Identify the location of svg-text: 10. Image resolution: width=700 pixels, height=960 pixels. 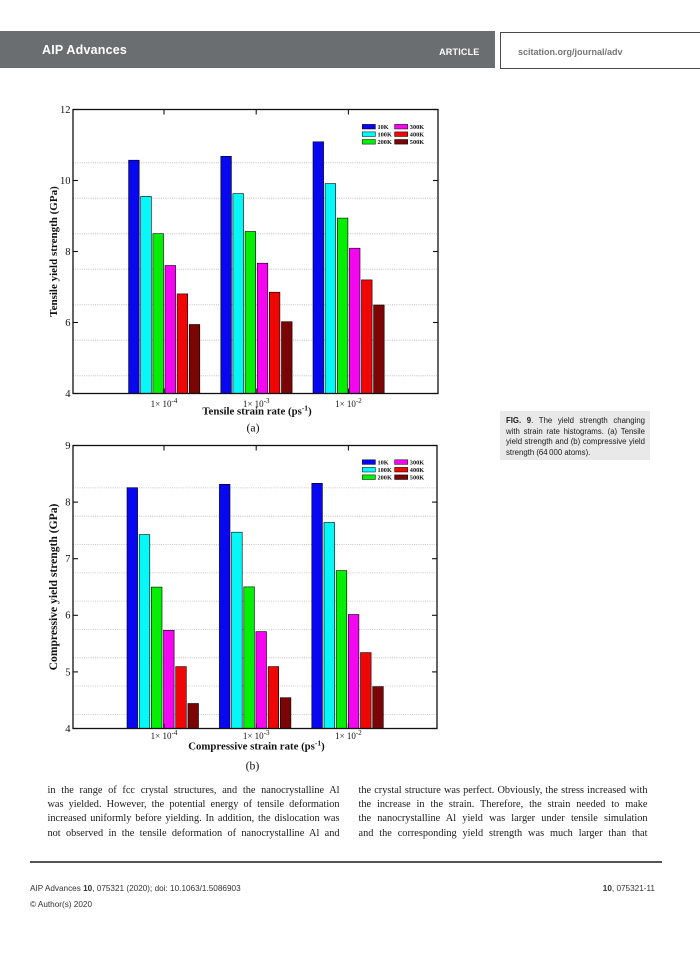
(65, 181).